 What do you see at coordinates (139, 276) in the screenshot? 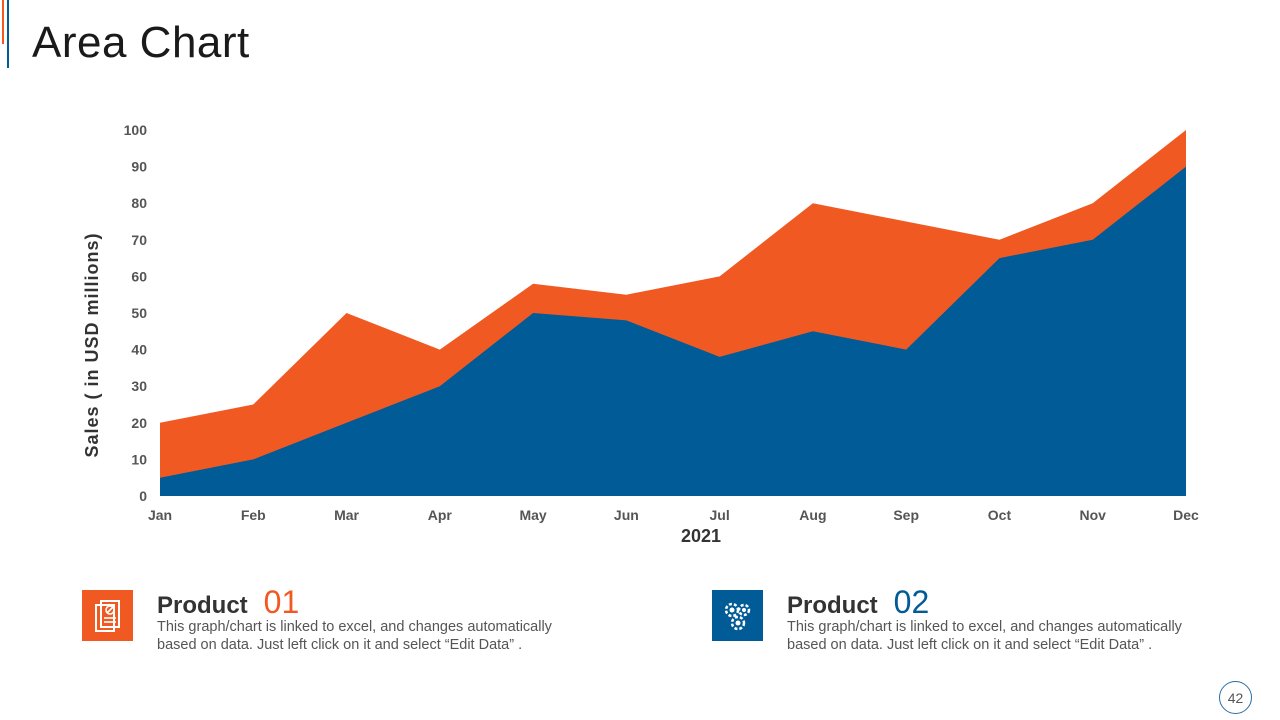
I see `y-tick-label: 60` at bounding box center [139, 276].